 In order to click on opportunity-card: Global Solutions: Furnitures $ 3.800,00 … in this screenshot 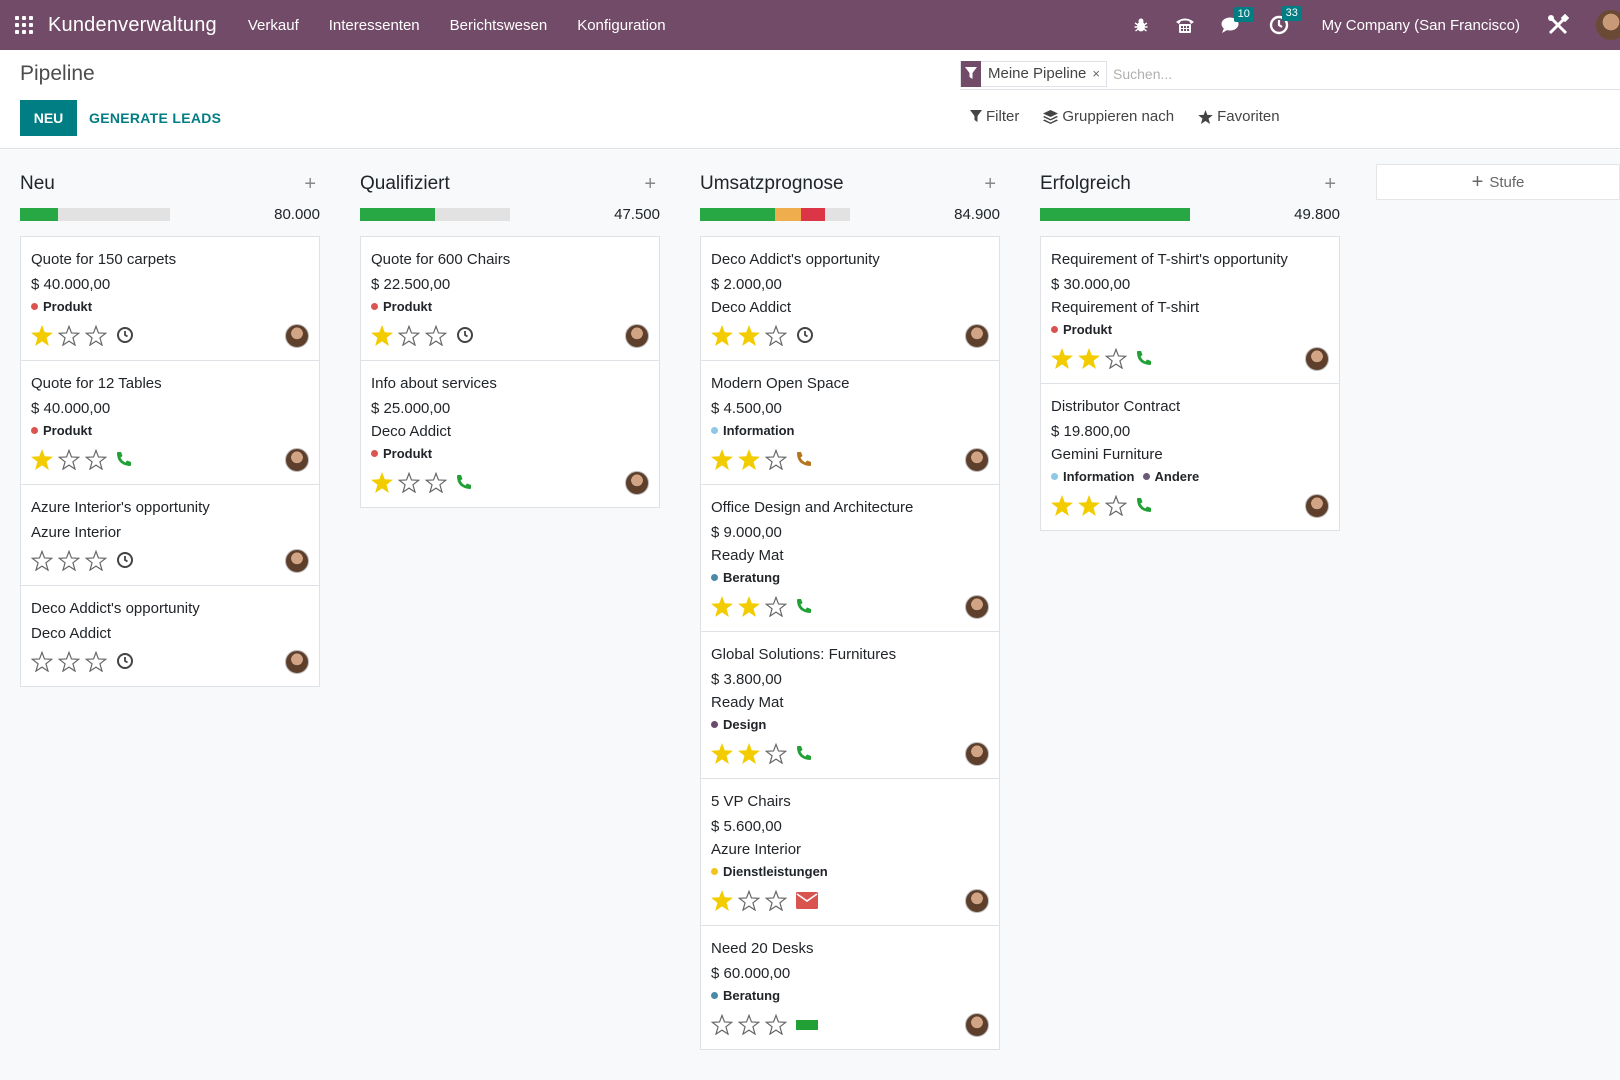, I will do `click(850, 705)`.